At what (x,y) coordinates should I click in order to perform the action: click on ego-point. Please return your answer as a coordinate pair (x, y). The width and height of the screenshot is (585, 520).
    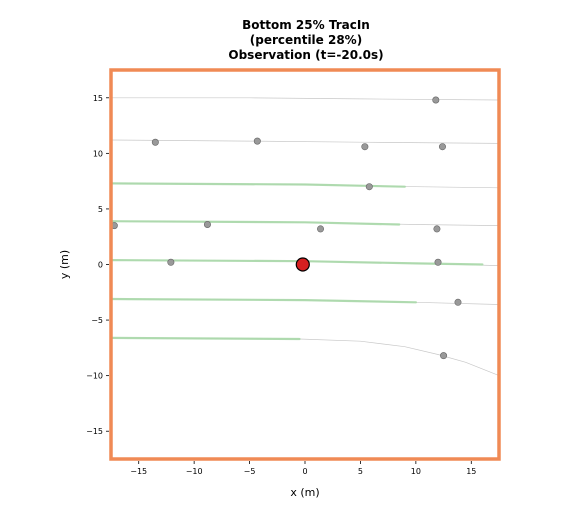
    Looking at the image, I should click on (302, 264).